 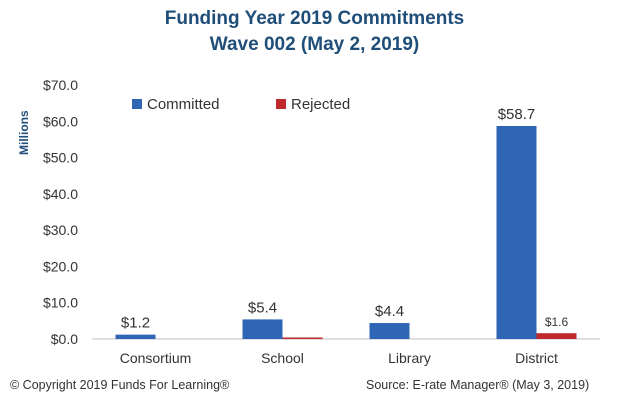 I want to click on category-label: Library, so click(x=409, y=358).